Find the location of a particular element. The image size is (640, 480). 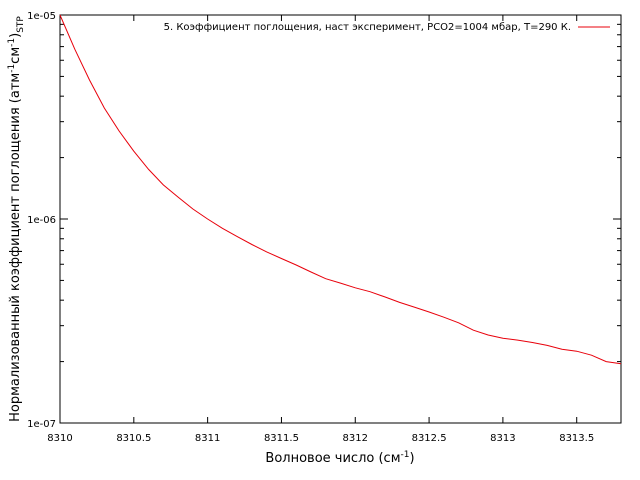

x-tick-label: 8313.5 is located at coordinates (576, 438).